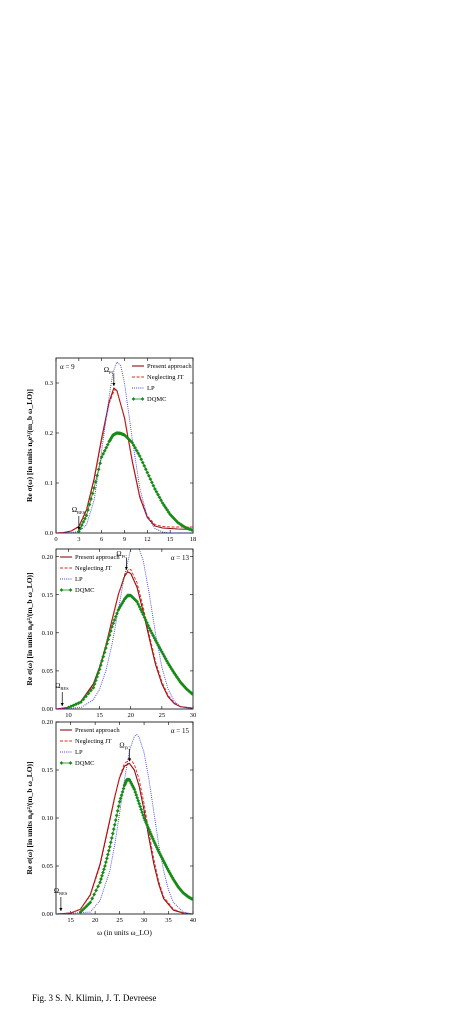 Image resolution: width=463 pixels, height=1011 pixels. Describe the element at coordinates (144, 920) in the screenshot. I see `x-tick-label: 30` at that location.